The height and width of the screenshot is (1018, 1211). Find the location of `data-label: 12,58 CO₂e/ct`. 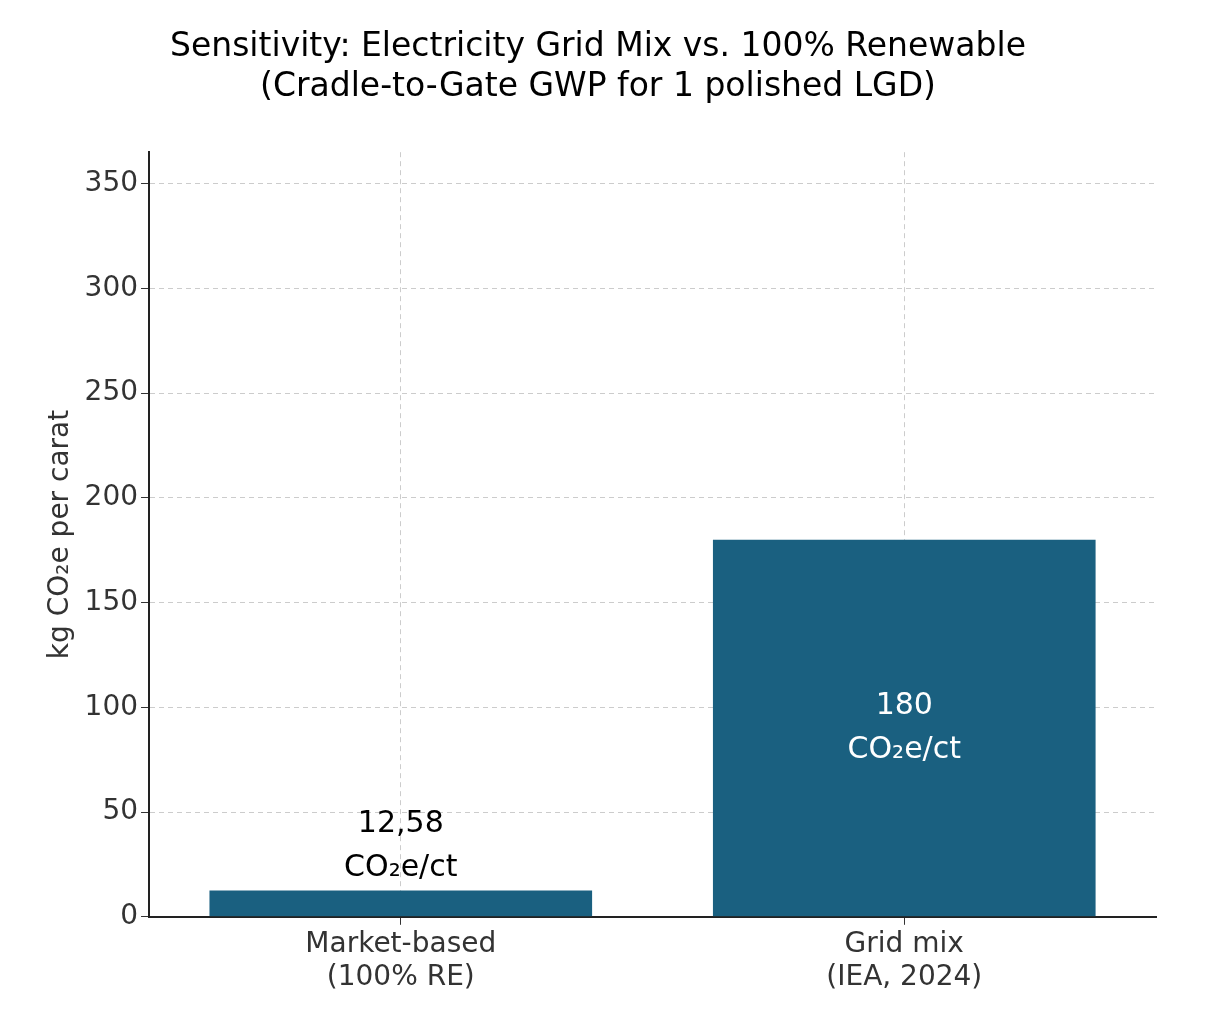

data-label: 12,58 CO₂e/ct is located at coordinates (401, 844).